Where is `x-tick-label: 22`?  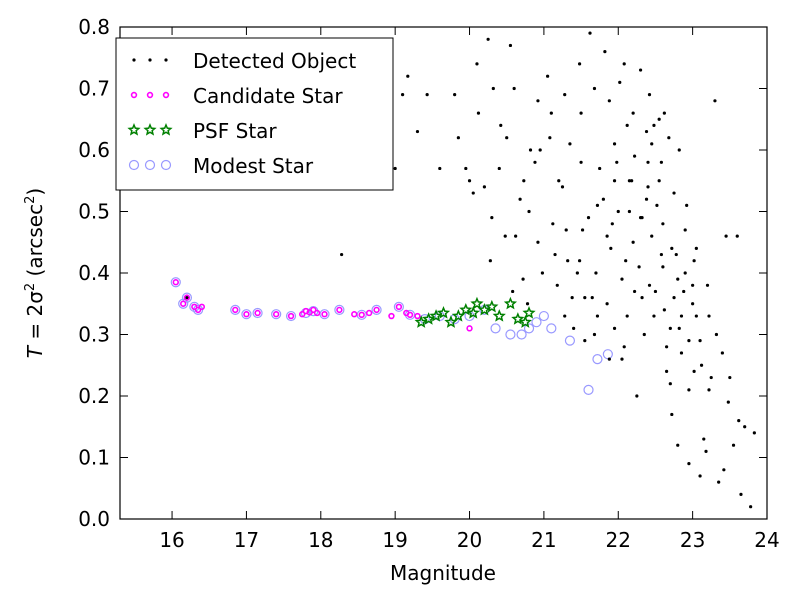
x-tick-label: 22 is located at coordinates (618, 540).